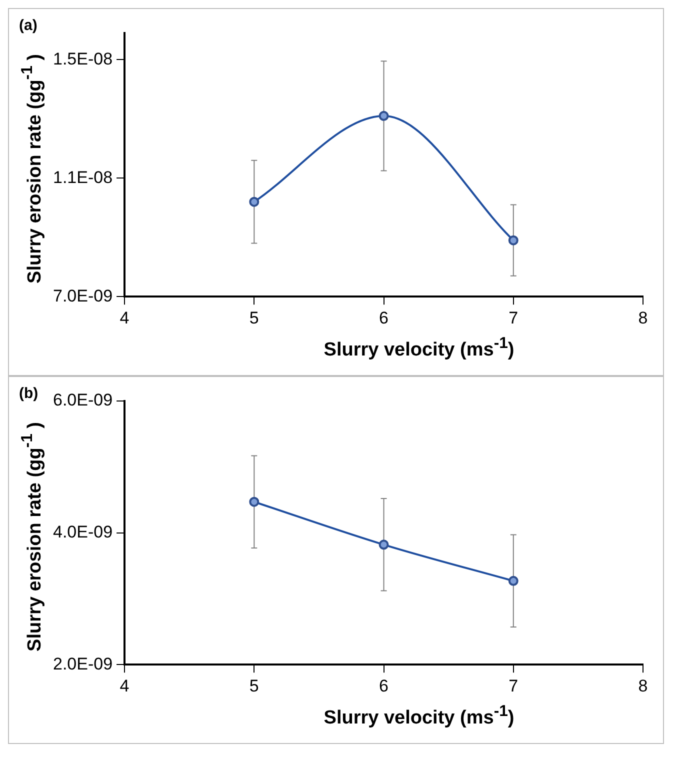 The height and width of the screenshot is (759, 674). Describe the element at coordinates (82, 58) in the screenshot. I see `y-tick-label: 1.5E-08` at that location.